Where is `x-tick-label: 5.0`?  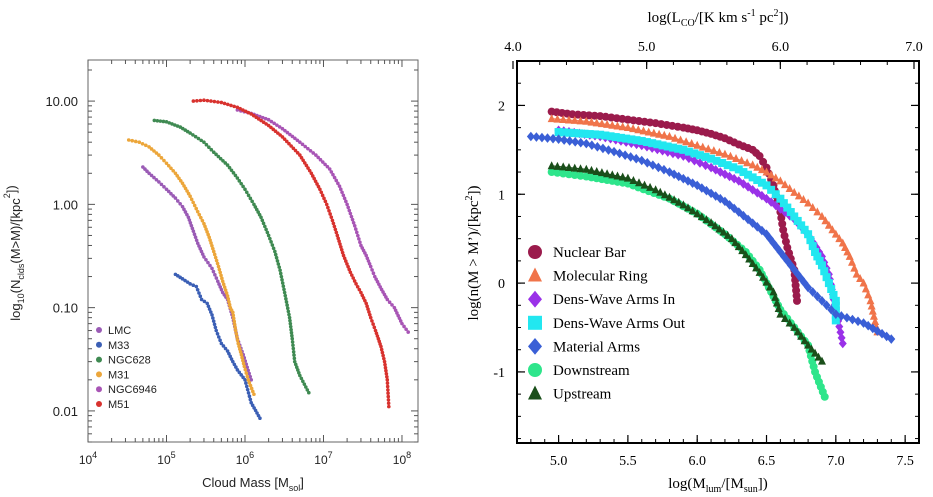
x-tick-label: 5.0 is located at coordinates (559, 461).